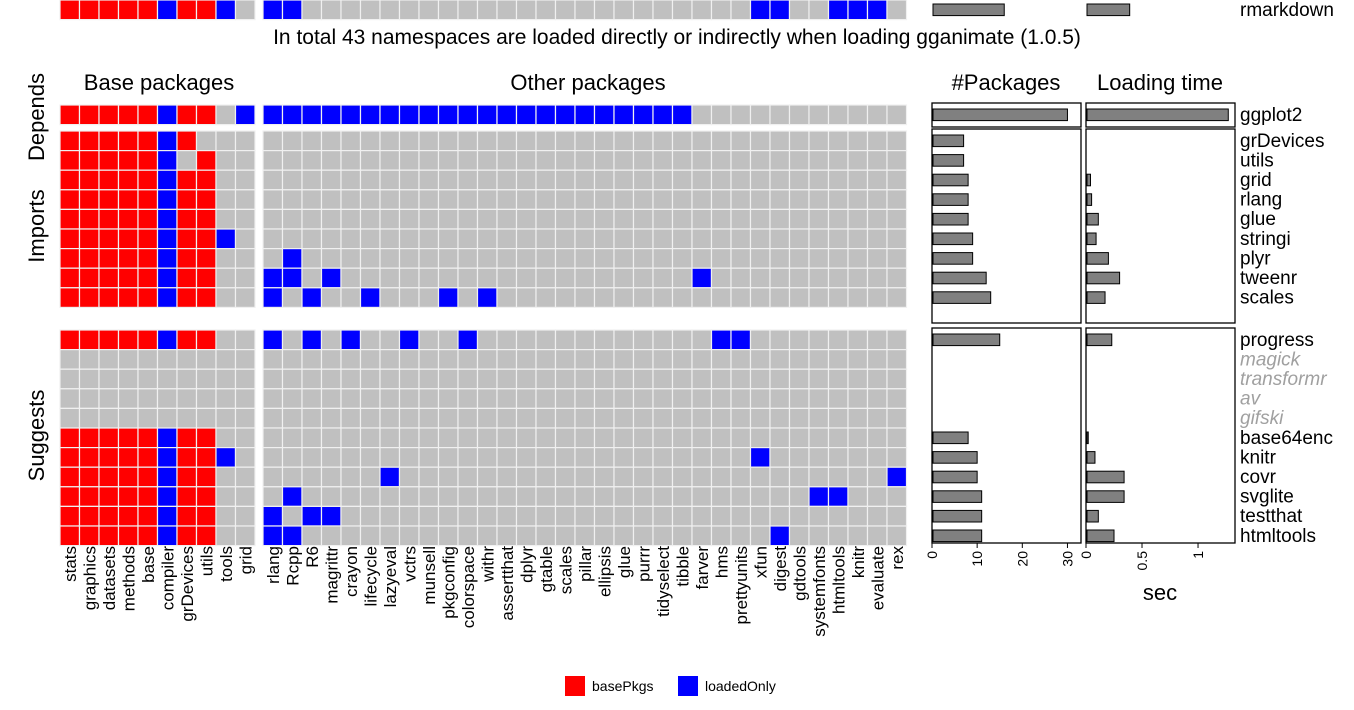  What do you see at coordinates (331, 536) in the screenshot?
I see `tile-other-htmltools-magrittr` at bounding box center [331, 536].